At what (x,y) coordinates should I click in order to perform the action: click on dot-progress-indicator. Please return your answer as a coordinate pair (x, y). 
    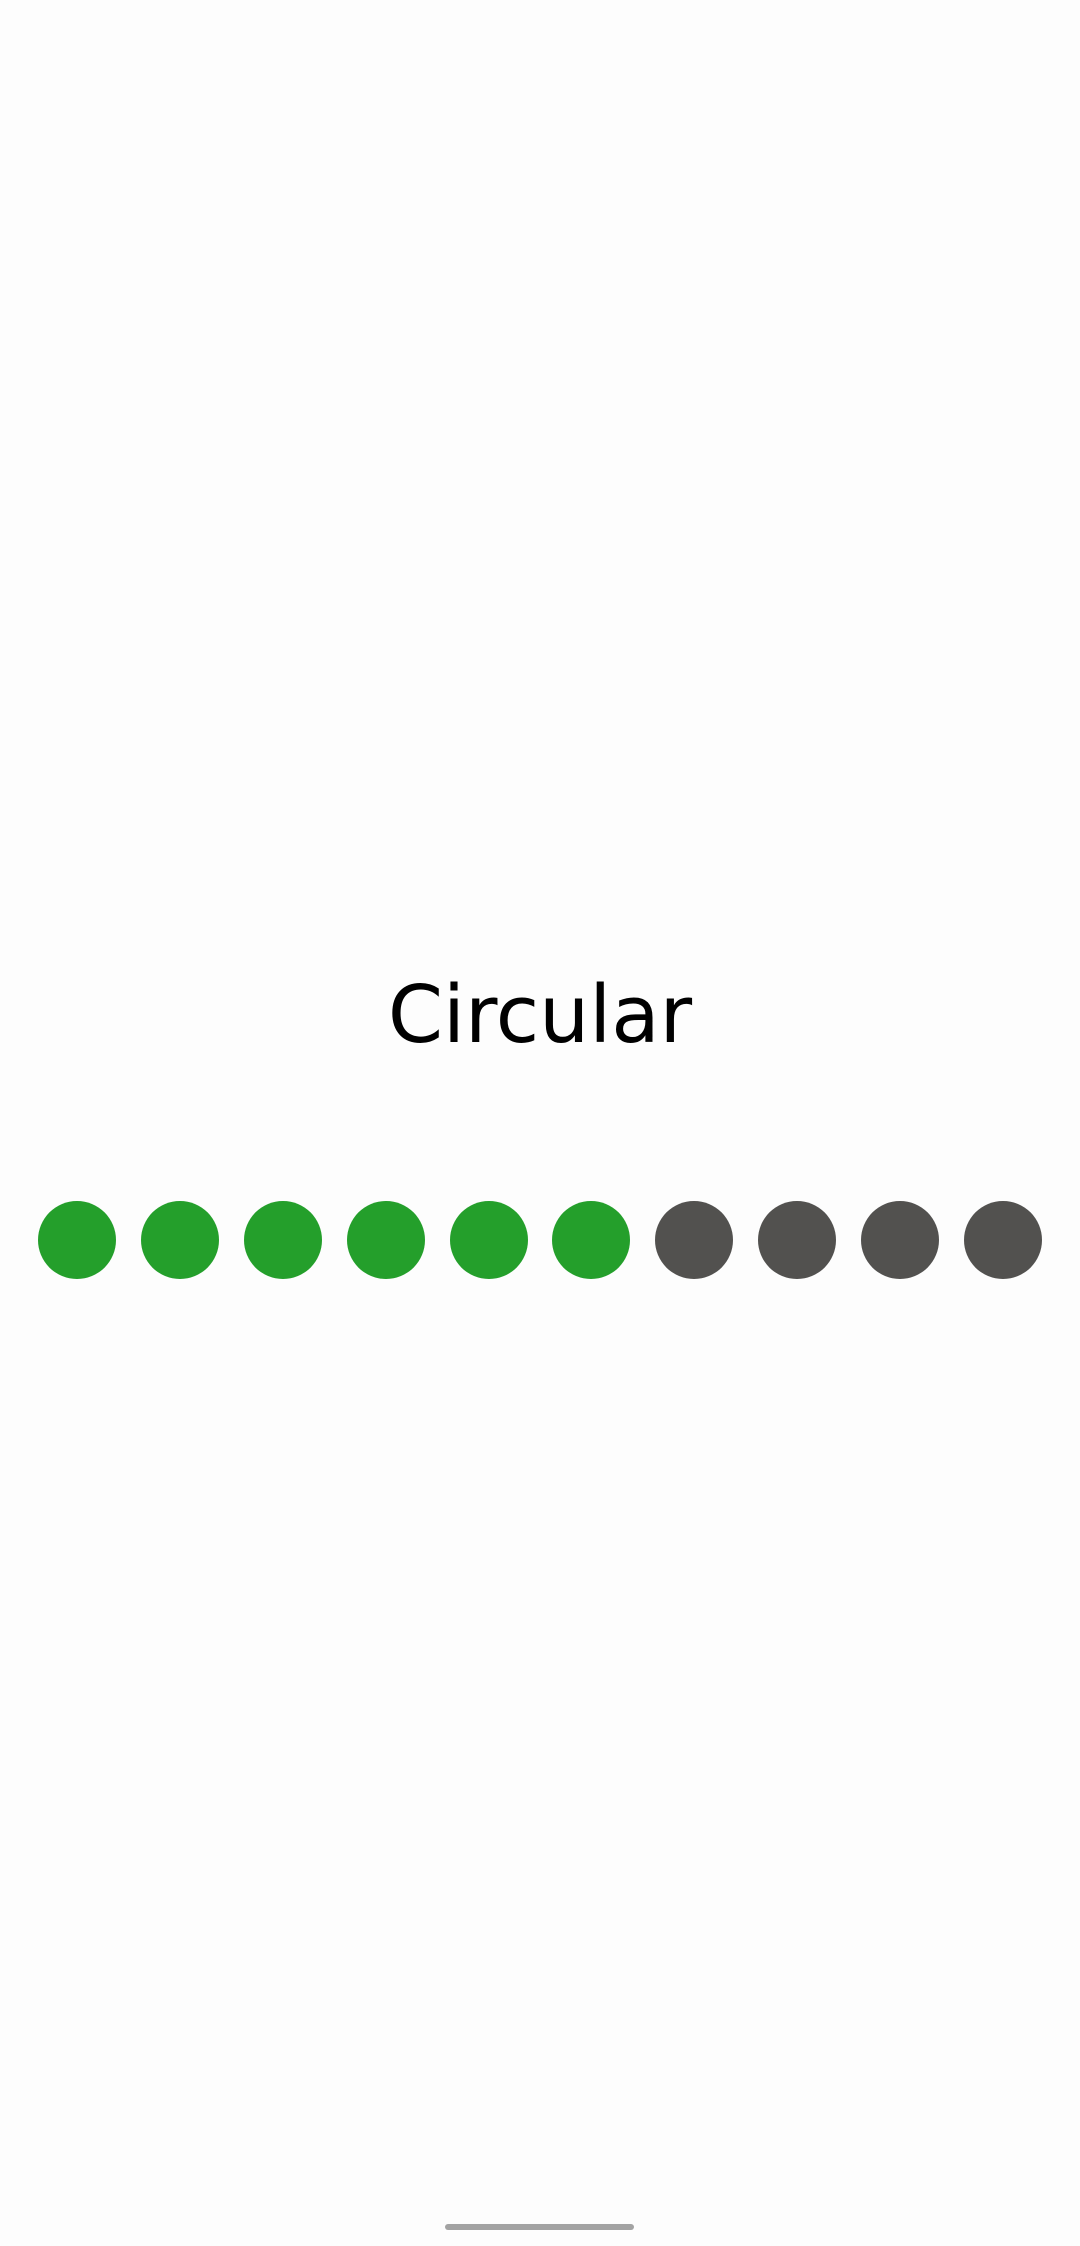
    Looking at the image, I should click on (540, 1240).